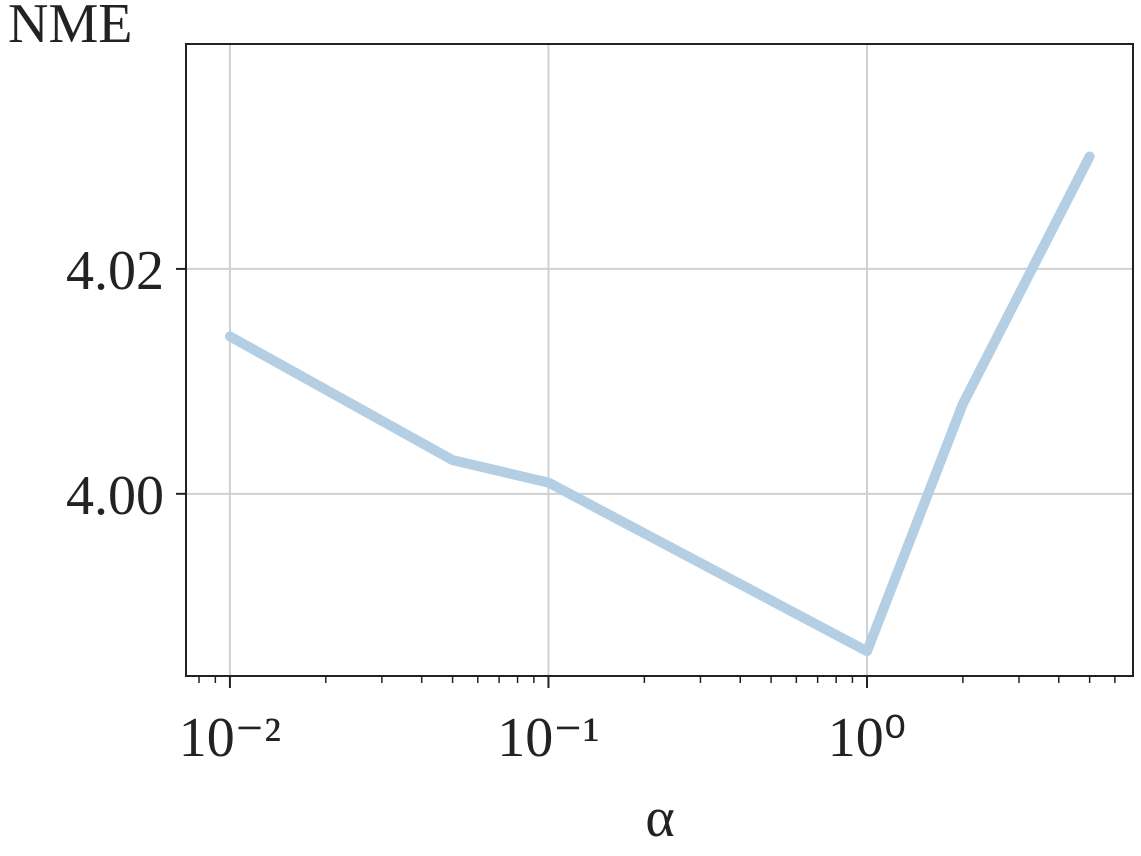 This screenshot has height=856, width=1141. What do you see at coordinates (230, 738) in the screenshot?
I see `x-tick-label: 10⁻²` at bounding box center [230, 738].